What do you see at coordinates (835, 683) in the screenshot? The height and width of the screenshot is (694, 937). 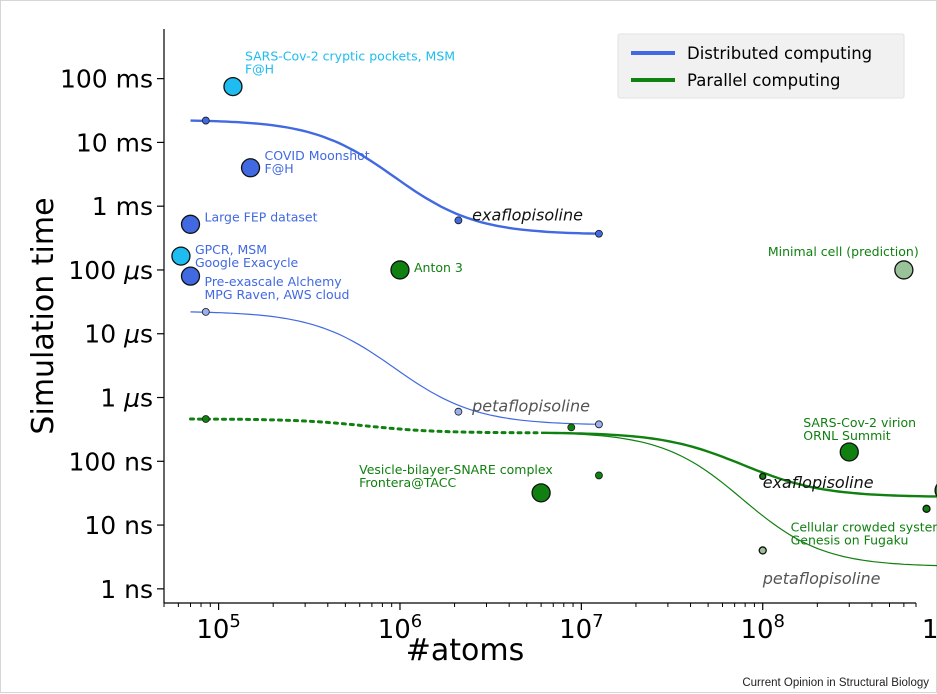 I see `figure-credit: Current Opinion in Structural Biology` at bounding box center [835, 683].